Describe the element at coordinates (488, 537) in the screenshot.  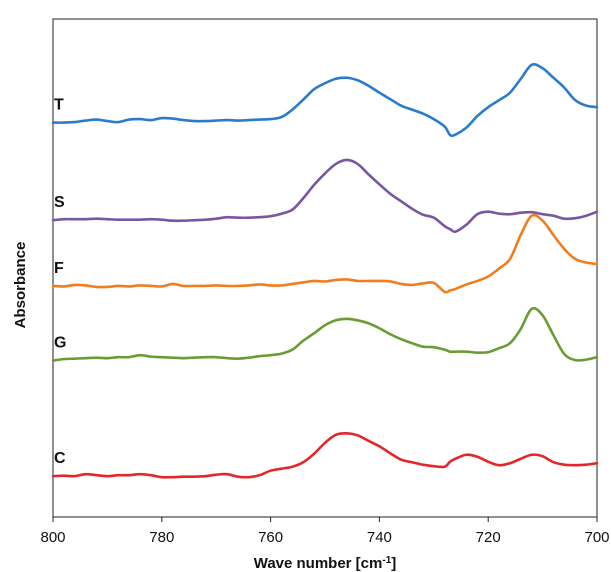
I see `x-tick-label-720: 720` at that location.